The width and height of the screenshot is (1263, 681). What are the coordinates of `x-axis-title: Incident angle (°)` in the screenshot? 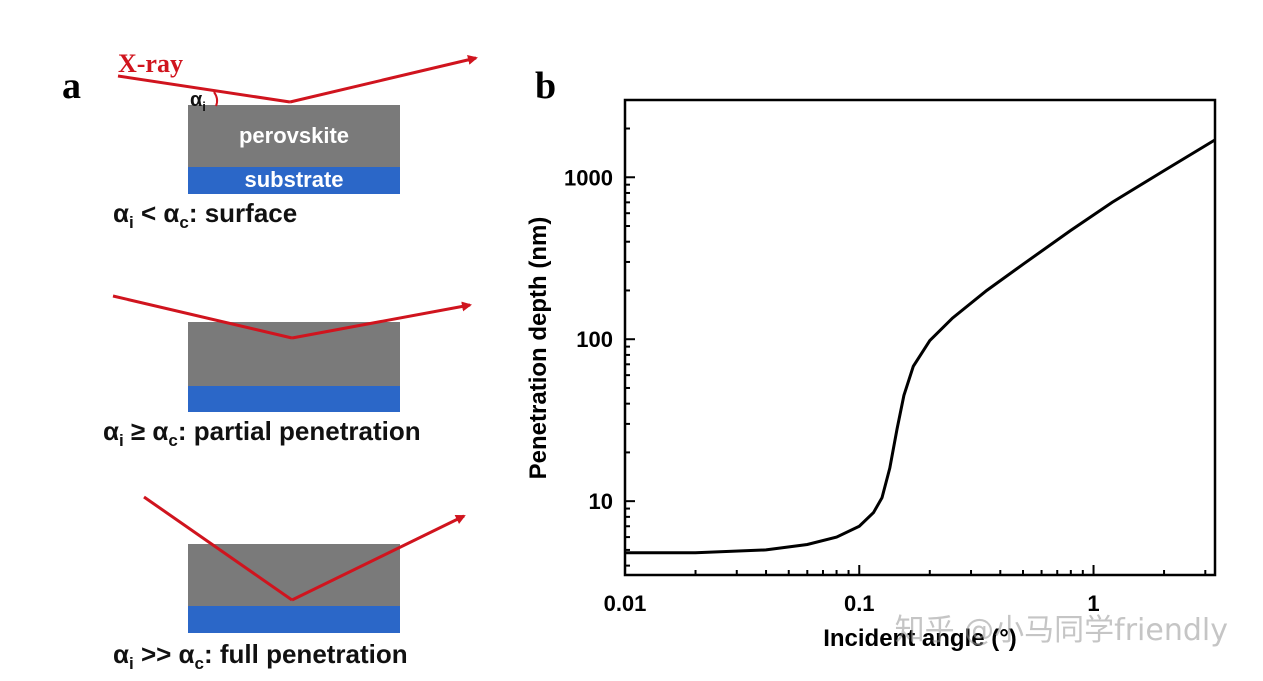 It's located at (920, 638).